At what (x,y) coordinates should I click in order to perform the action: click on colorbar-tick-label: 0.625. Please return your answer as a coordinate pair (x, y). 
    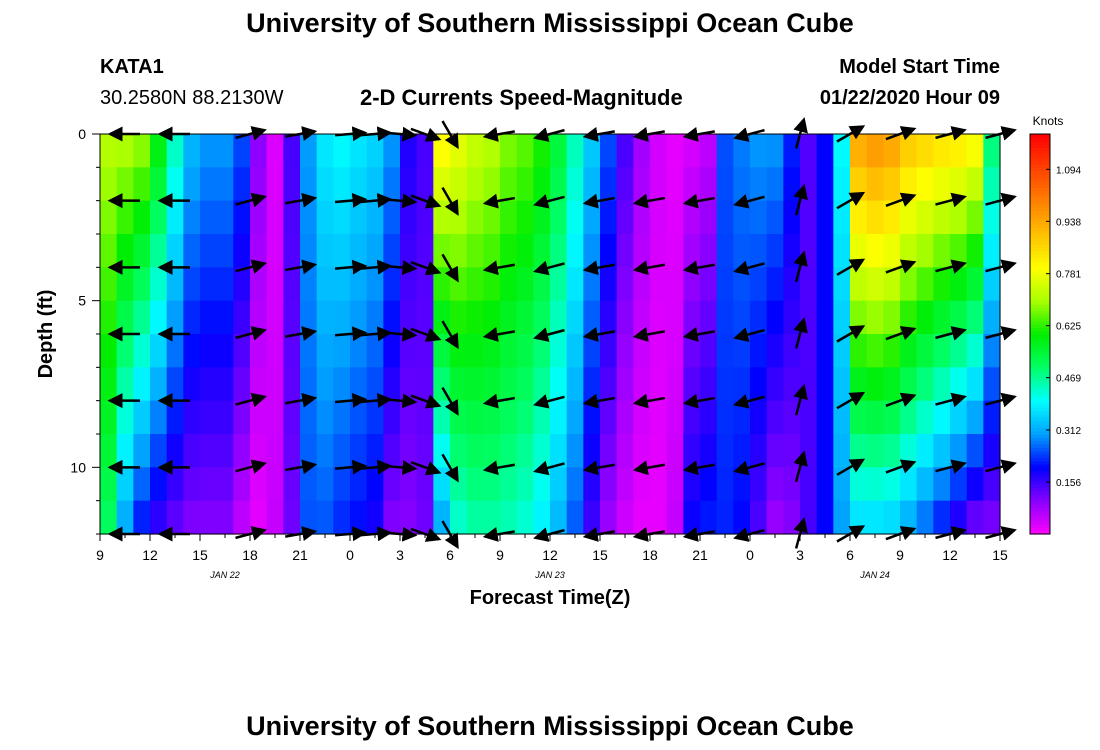
    Looking at the image, I should click on (1068, 327).